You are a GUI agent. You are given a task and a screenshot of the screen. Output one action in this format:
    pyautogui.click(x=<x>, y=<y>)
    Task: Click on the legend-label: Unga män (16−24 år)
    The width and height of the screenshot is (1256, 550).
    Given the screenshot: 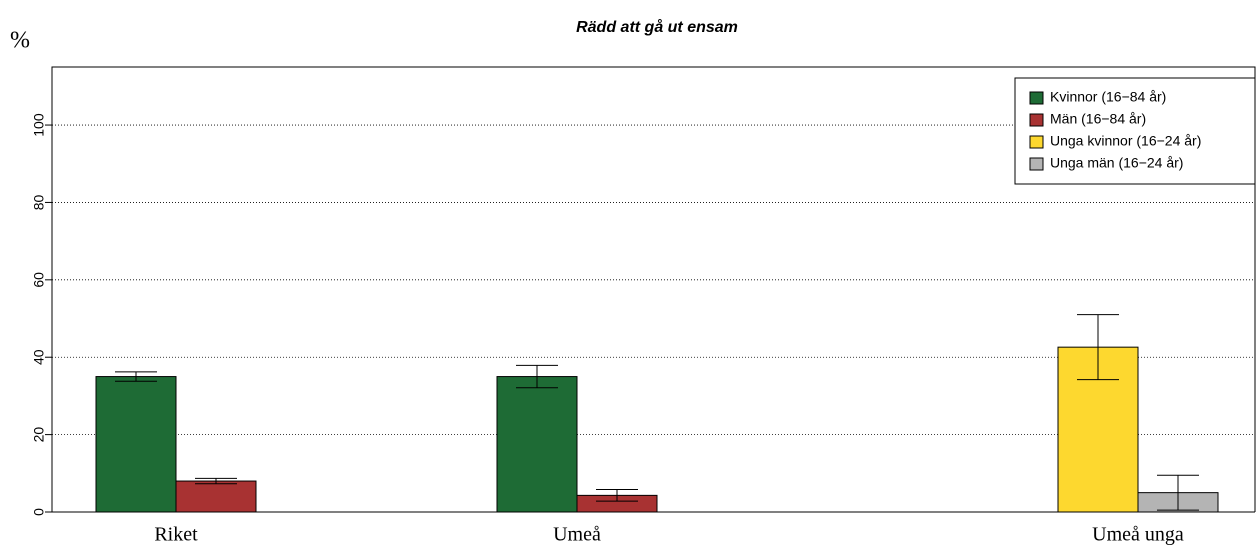 What is the action you would take?
    pyautogui.click(x=1116, y=163)
    